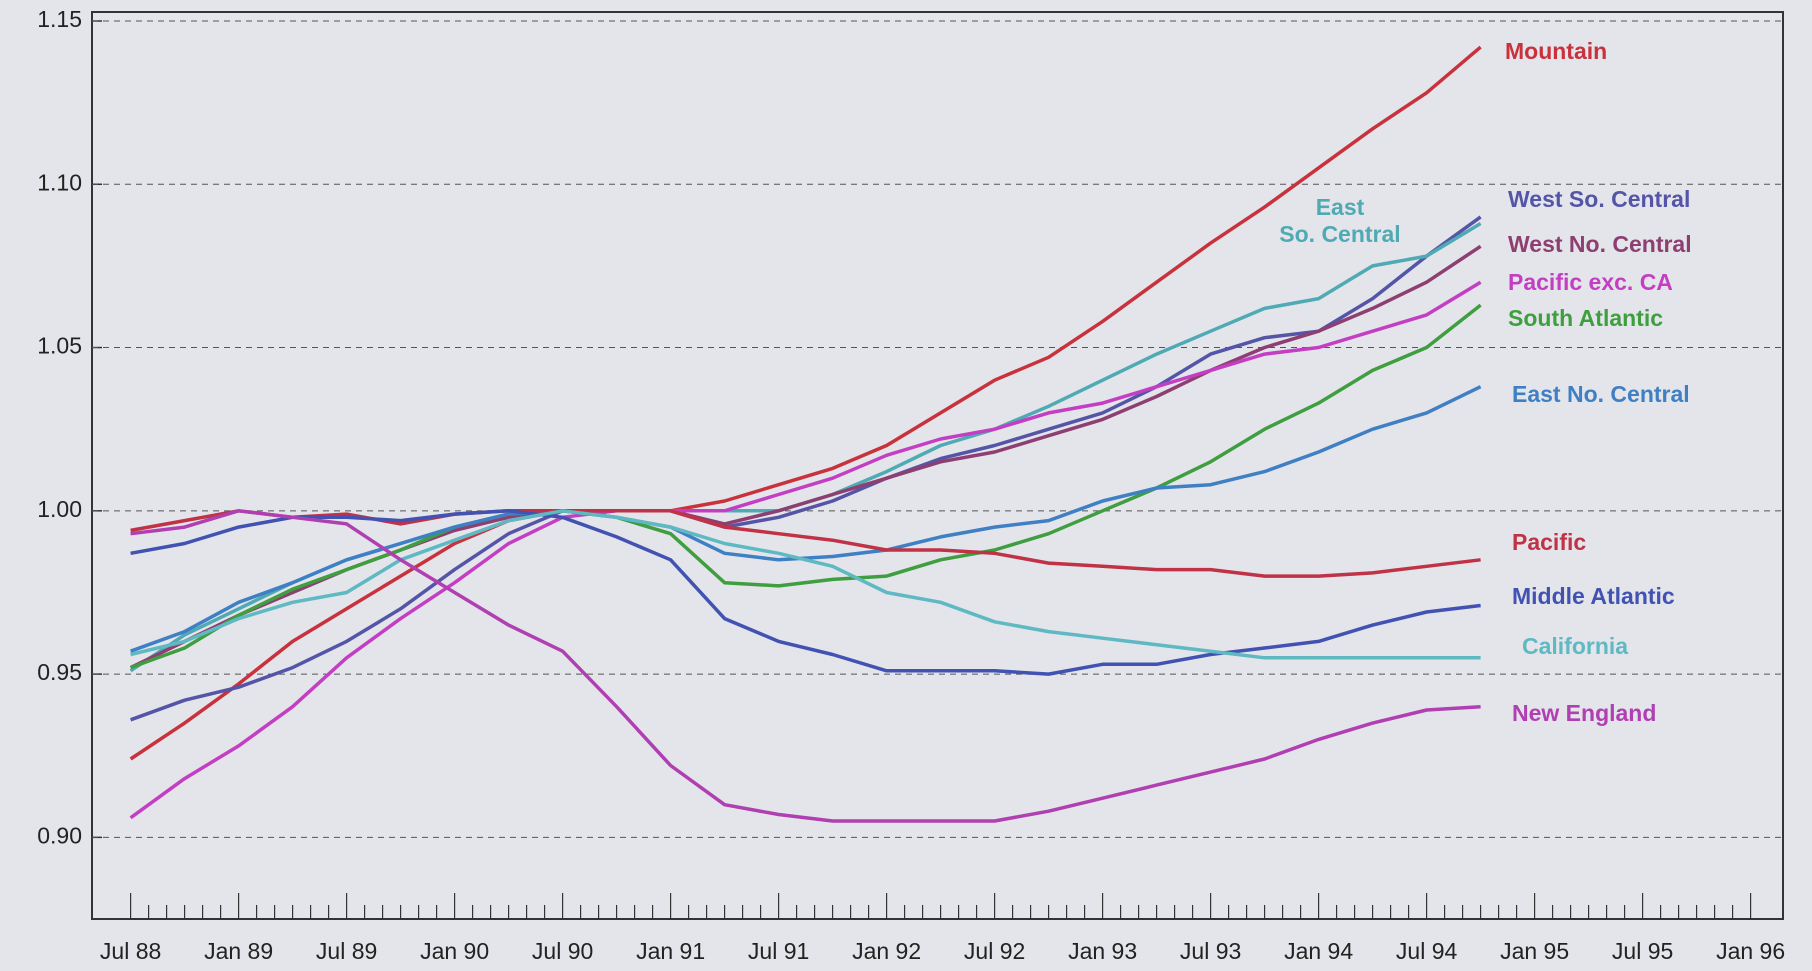  I want to click on x-tick-label: Jan 96, so click(1750, 951).